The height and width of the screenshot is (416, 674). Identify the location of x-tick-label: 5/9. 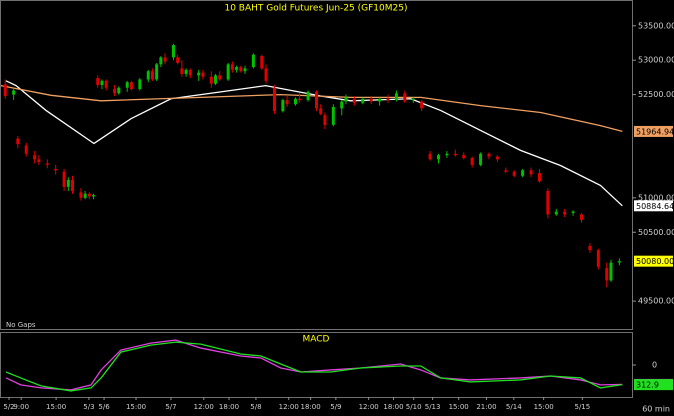
(335, 407).